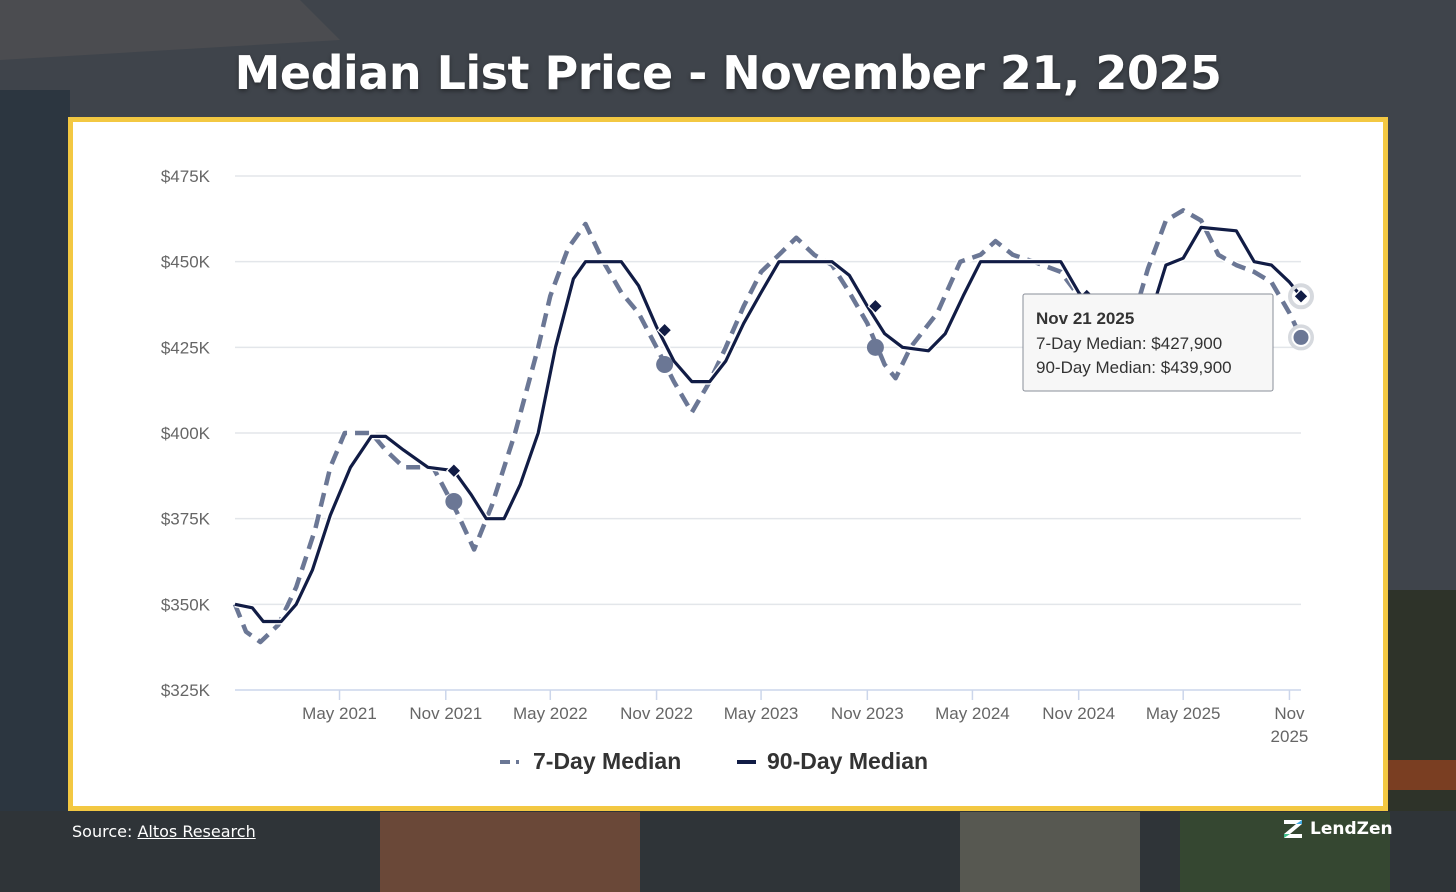 This screenshot has width=1456, height=892. I want to click on source-prefix: Source:, so click(102, 831).